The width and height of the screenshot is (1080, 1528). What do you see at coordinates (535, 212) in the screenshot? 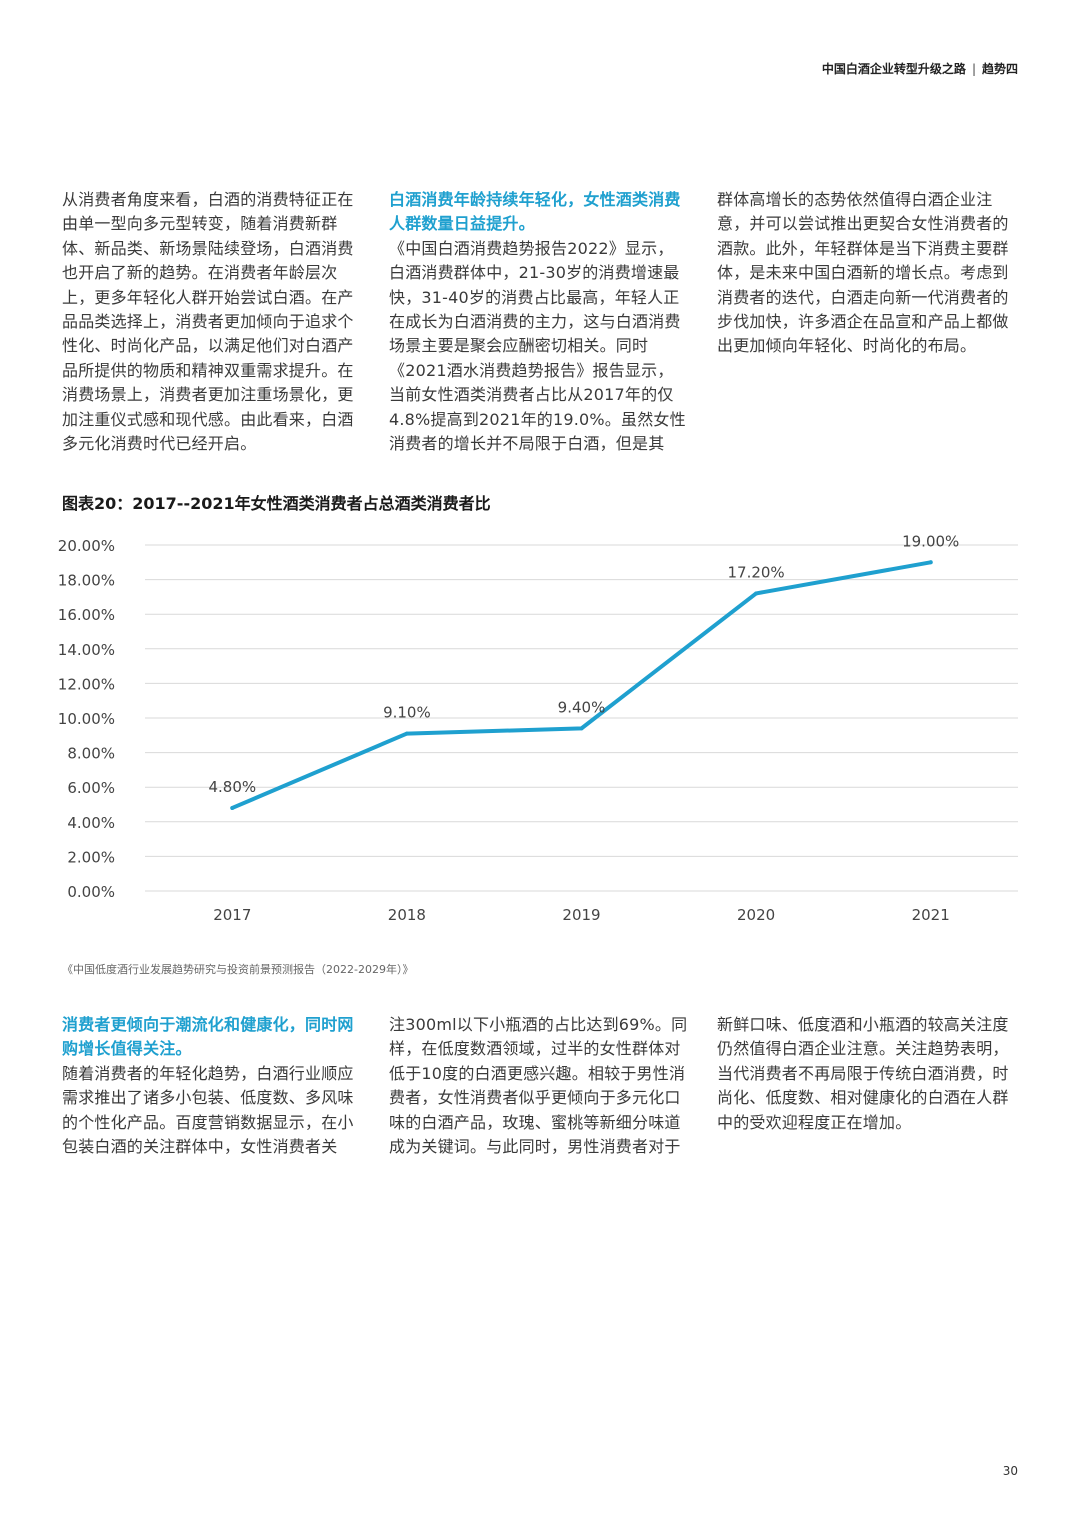
I see `top-col2-heading: 白酒消费年龄持续年轻化，女性酒类消费人群数量日益提升。` at bounding box center [535, 212].